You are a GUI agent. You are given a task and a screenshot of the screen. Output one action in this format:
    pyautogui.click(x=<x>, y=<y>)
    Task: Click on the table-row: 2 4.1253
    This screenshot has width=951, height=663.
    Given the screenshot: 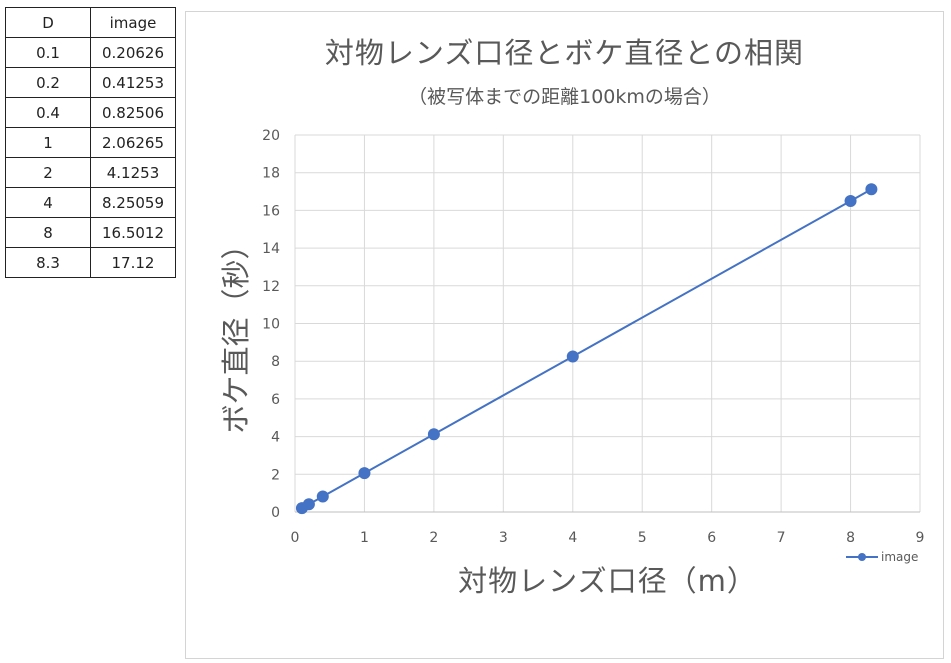 What is the action you would take?
    pyautogui.click(x=90, y=172)
    